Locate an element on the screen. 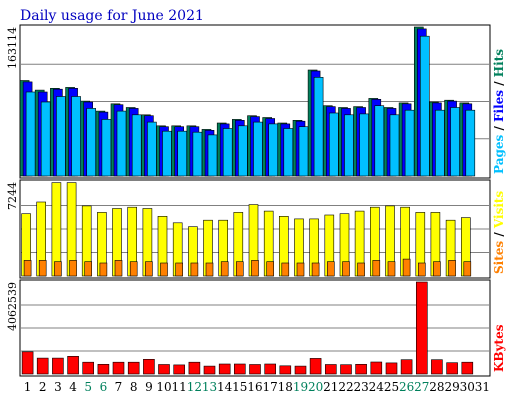 This screenshot has width=512, height=400. y-max-label: 163114 is located at coordinates (12, 48).